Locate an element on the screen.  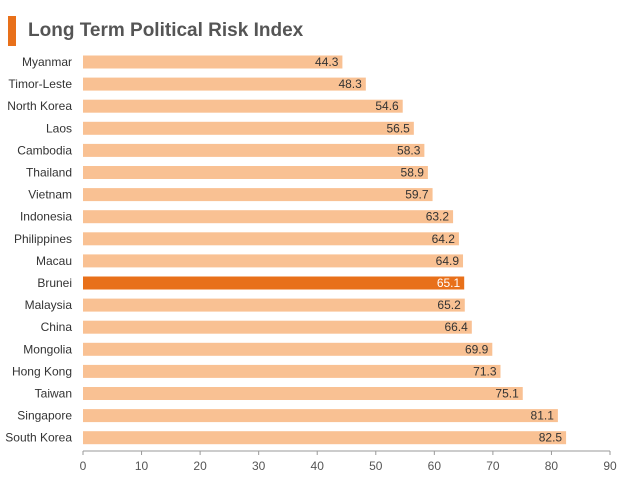
value-label-timor-leste: 48.3 is located at coordinates (350, 84).